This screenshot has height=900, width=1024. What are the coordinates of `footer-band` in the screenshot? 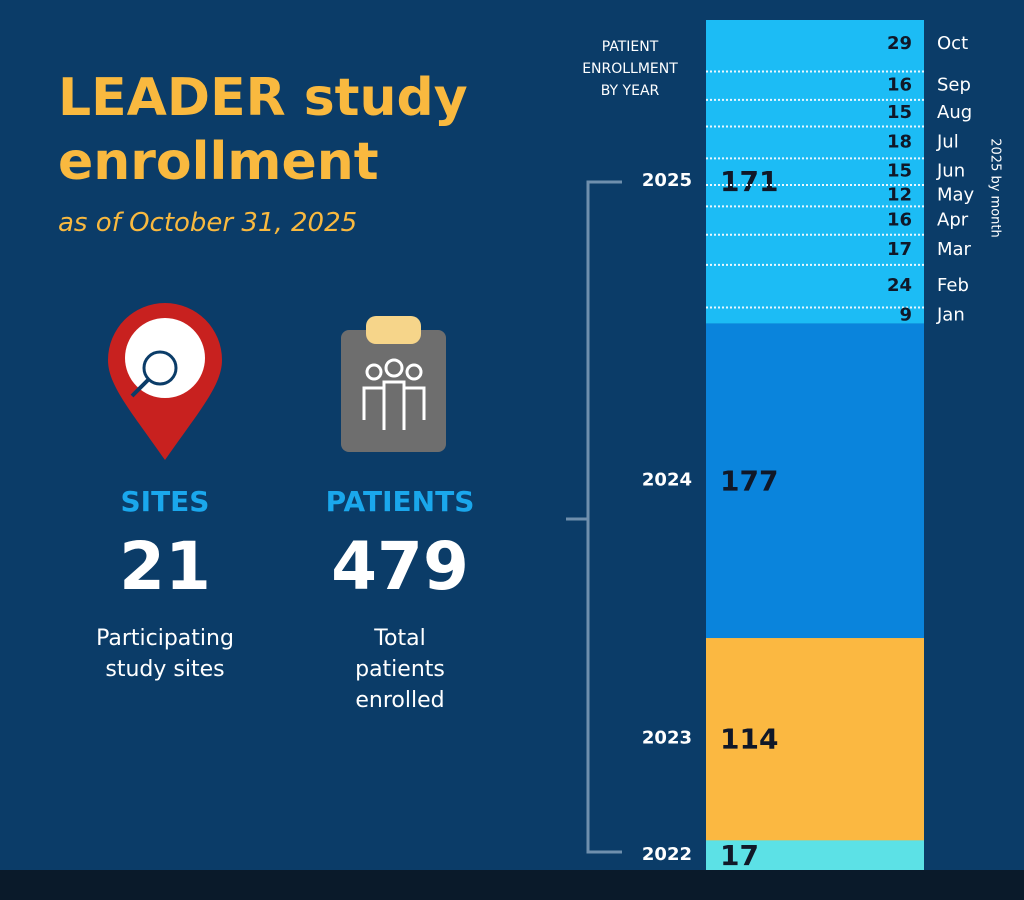 It's located at (512, 885).